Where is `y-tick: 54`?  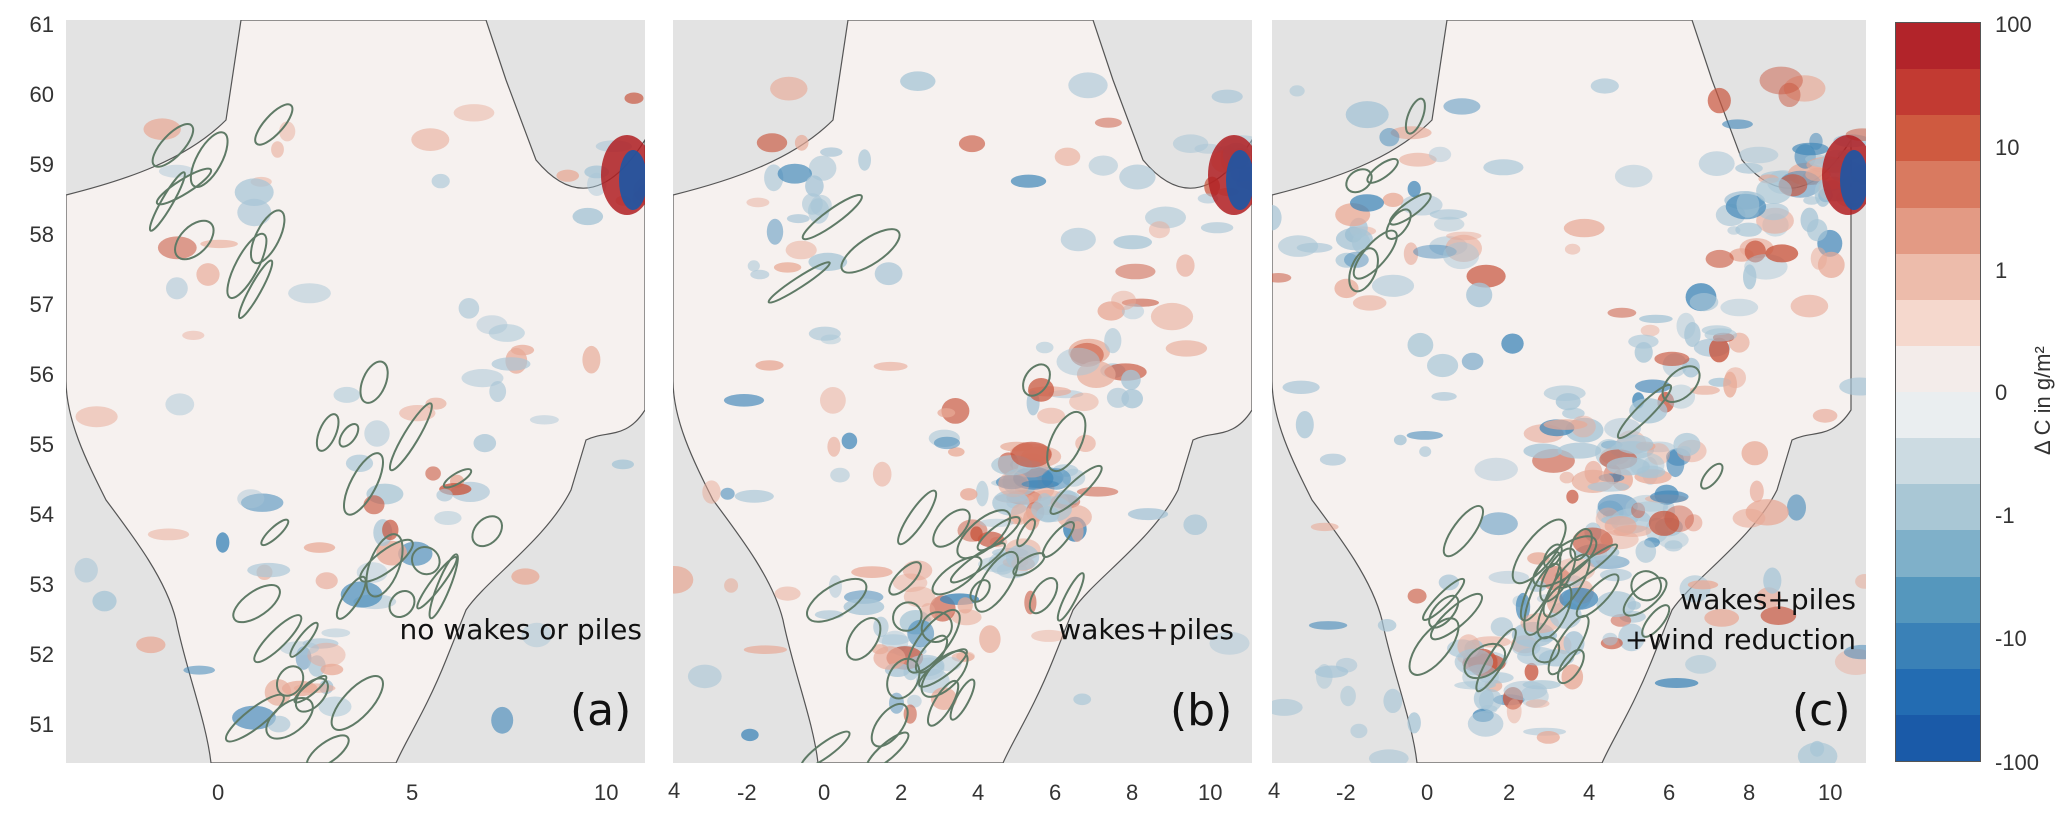 y-tick: 54 is located at coordinates (41, 514).